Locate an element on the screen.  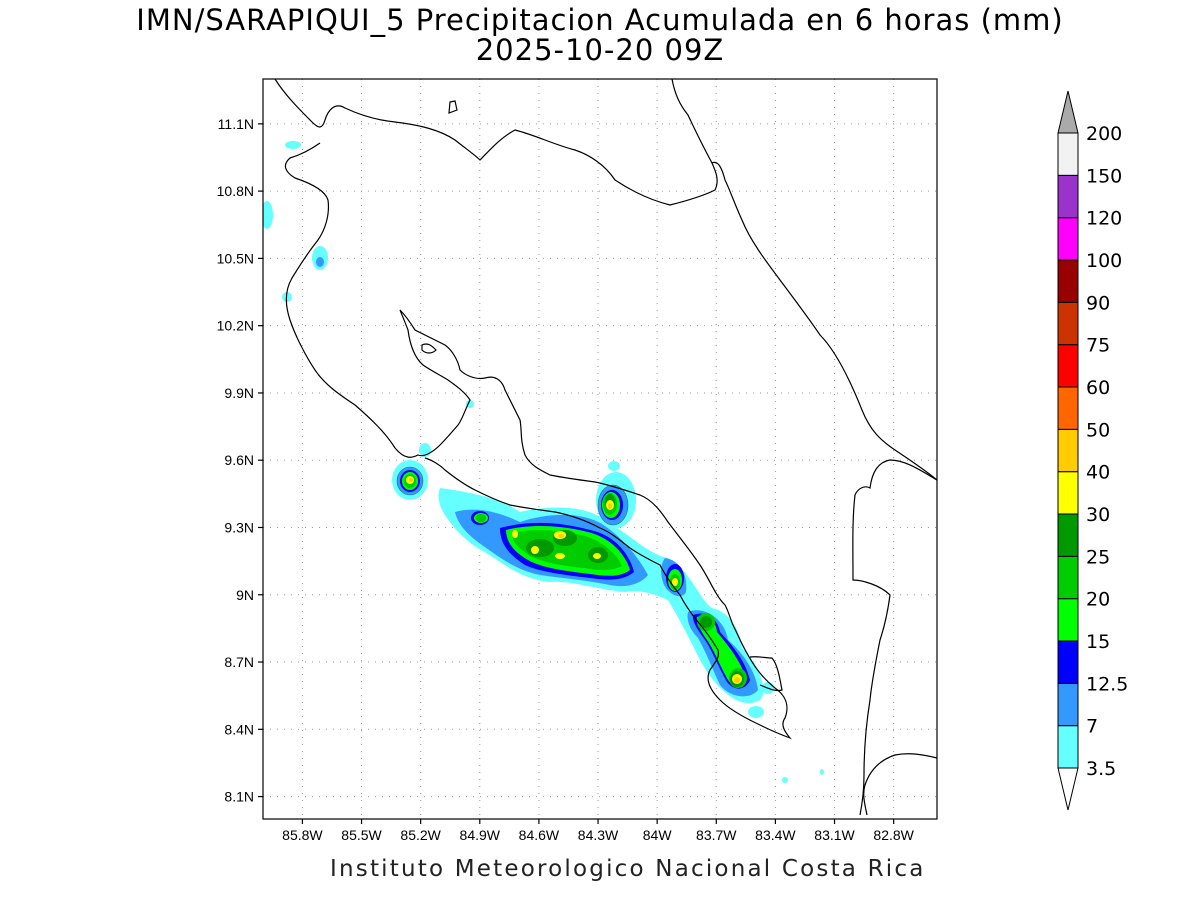
colorbar-level-label: 25 is located at coordinates (1098, 557).